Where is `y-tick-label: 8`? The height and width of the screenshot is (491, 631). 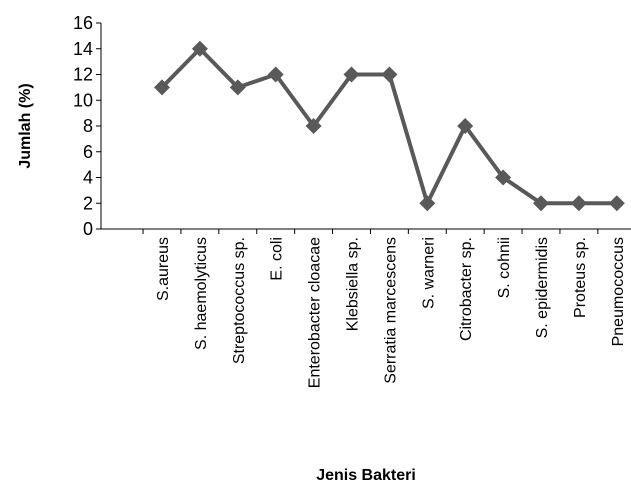 y-tick-label: 8 is located at coordinates (88, 126).